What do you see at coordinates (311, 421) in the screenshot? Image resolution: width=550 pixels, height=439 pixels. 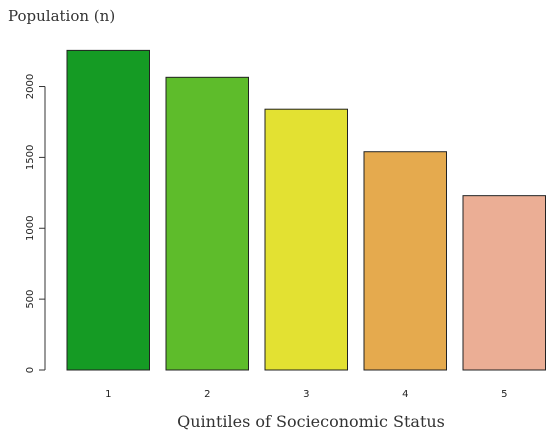 I see `x-axis-label: Quintiles of Socieconomic Status` at bounding box center [311, 421].